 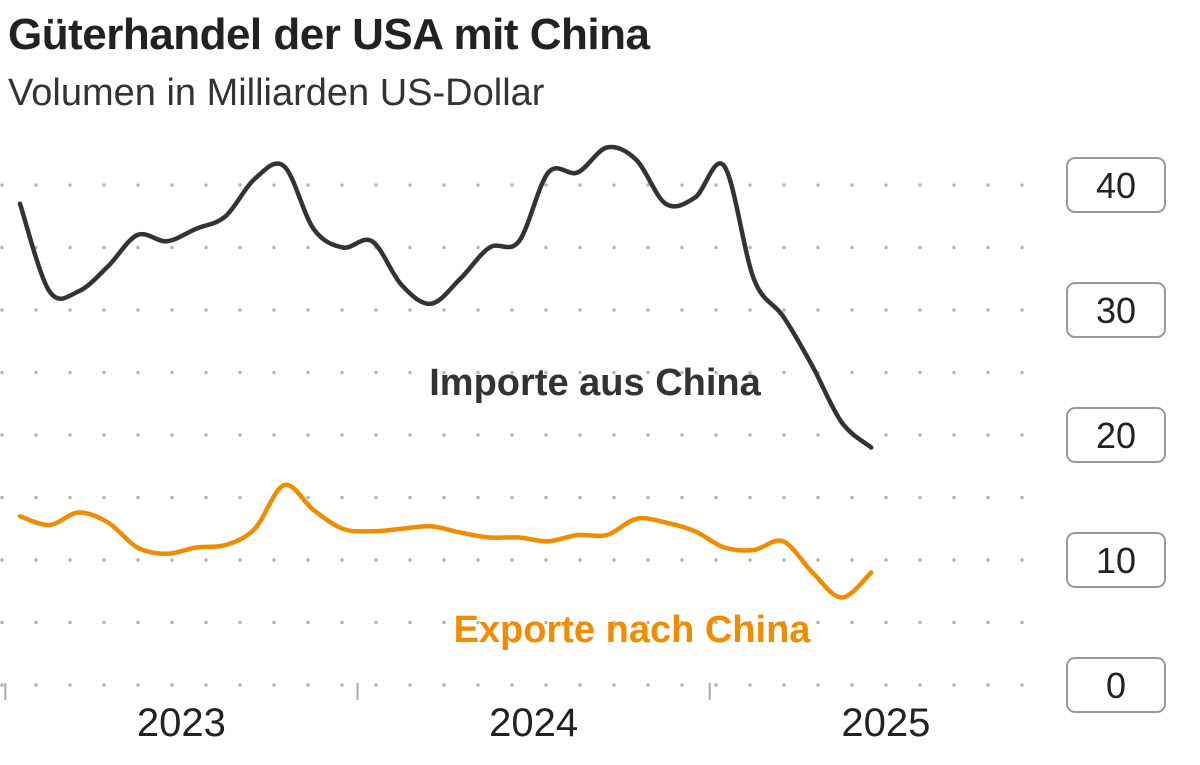 What do you see at coordinates (533, 723) in the screenshot?
I see `x-tick-label-2024: 2024` at bounding box center [533, 723].